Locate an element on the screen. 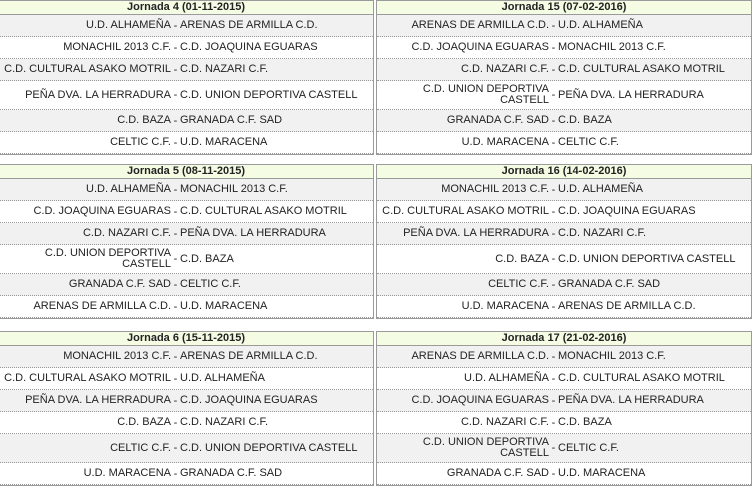 The width and height of the screenshot is (754, 490). match-row: CELTIC C.F. - GRANADA C.F. SAD is located at coordinates (564, 285).